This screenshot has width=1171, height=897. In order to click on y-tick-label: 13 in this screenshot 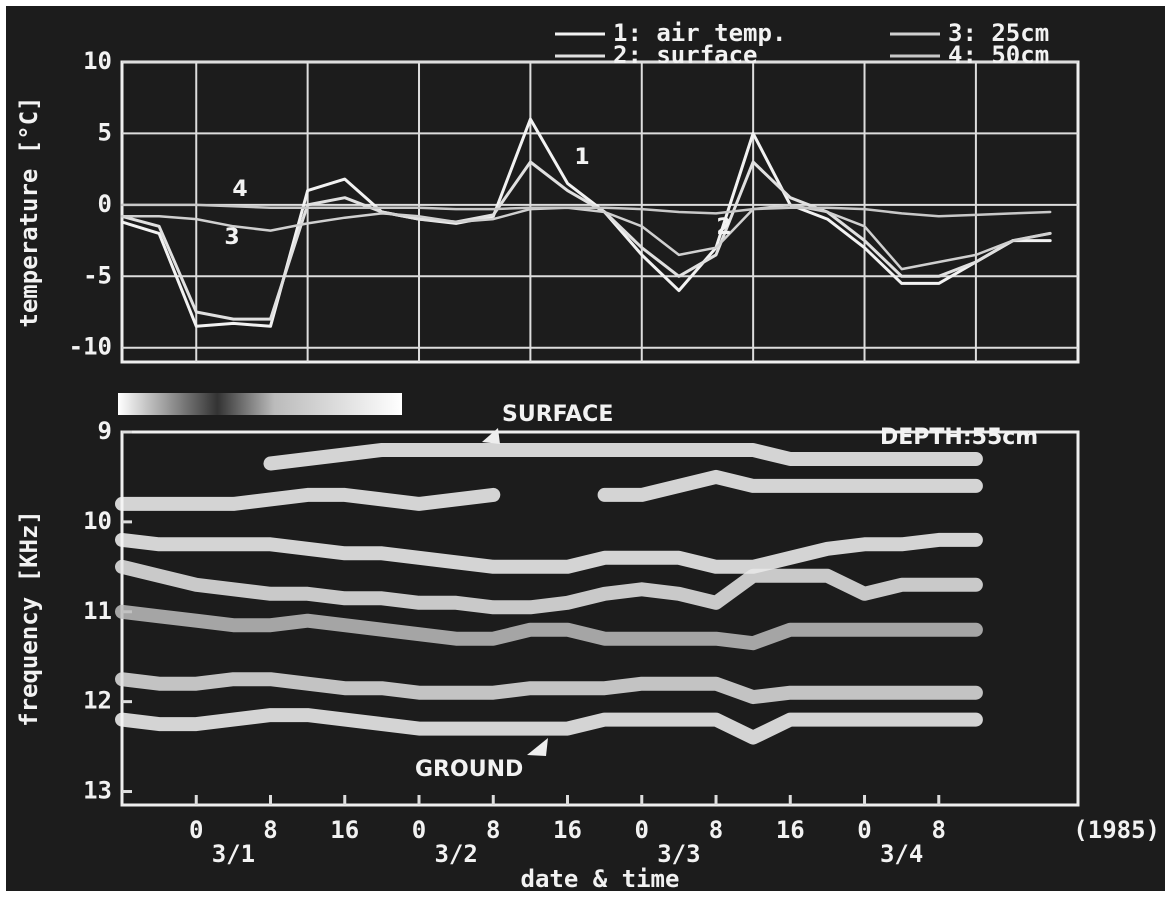, I will do `click(97, 791)`.